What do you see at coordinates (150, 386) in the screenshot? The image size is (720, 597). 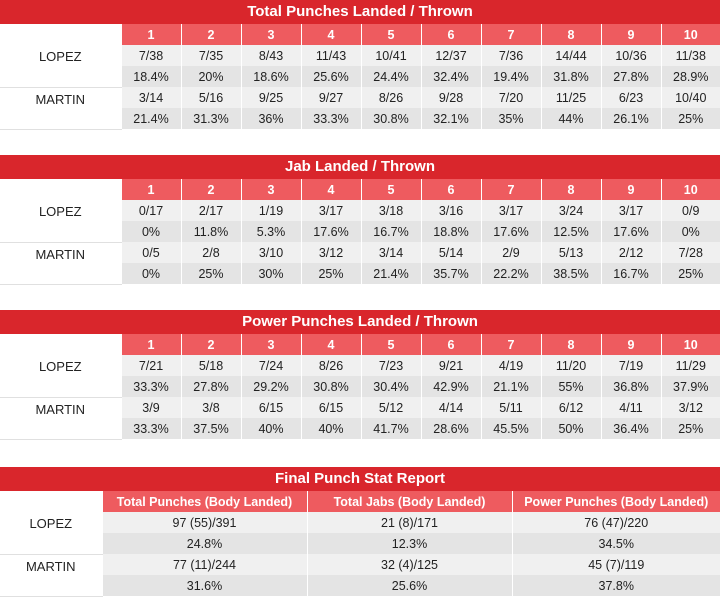 I see `percent-cell: 33.3%` at bounding box center [150, 386].